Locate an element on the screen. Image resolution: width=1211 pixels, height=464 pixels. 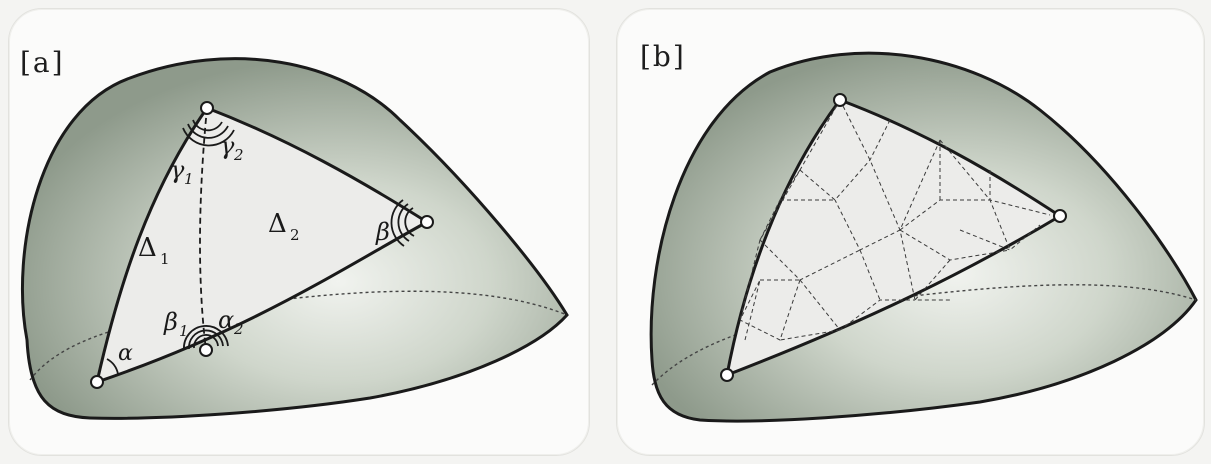
label-gamma1: γ is located at coordinates (177, 170).